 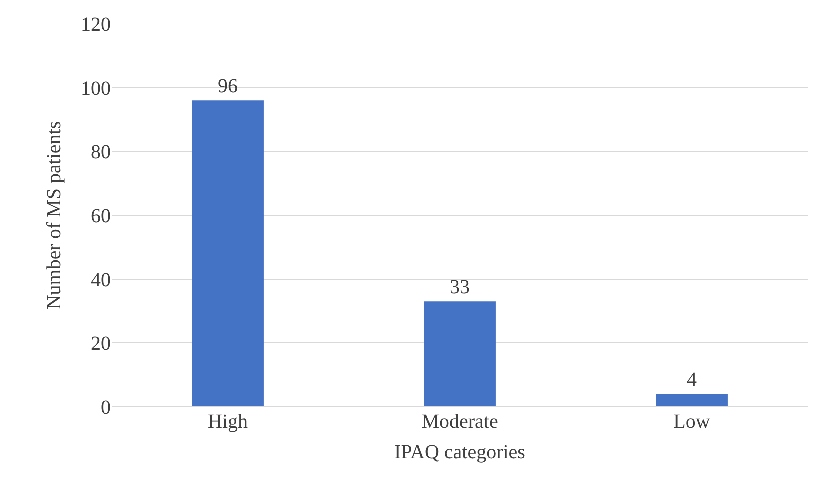 What do you see at coordinates (228, 422) in the screenshot?
I see `x-tick-label: High` at bounding box center [228, 422].